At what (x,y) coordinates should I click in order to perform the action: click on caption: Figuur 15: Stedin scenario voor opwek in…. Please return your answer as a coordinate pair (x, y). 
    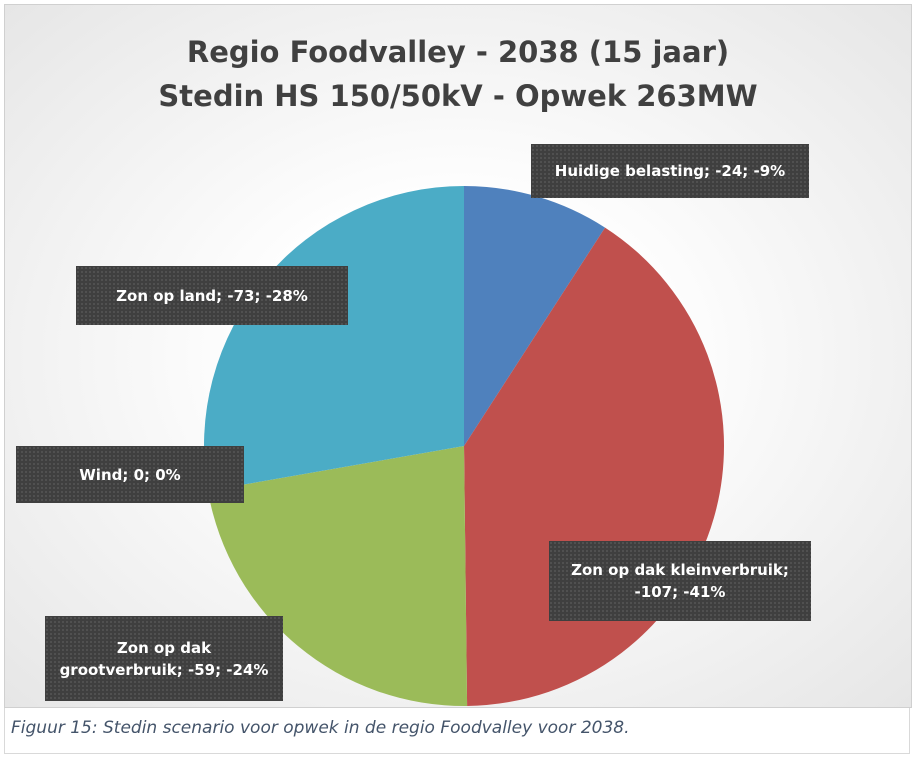
    Looking at the image, I should click on (457, 731).